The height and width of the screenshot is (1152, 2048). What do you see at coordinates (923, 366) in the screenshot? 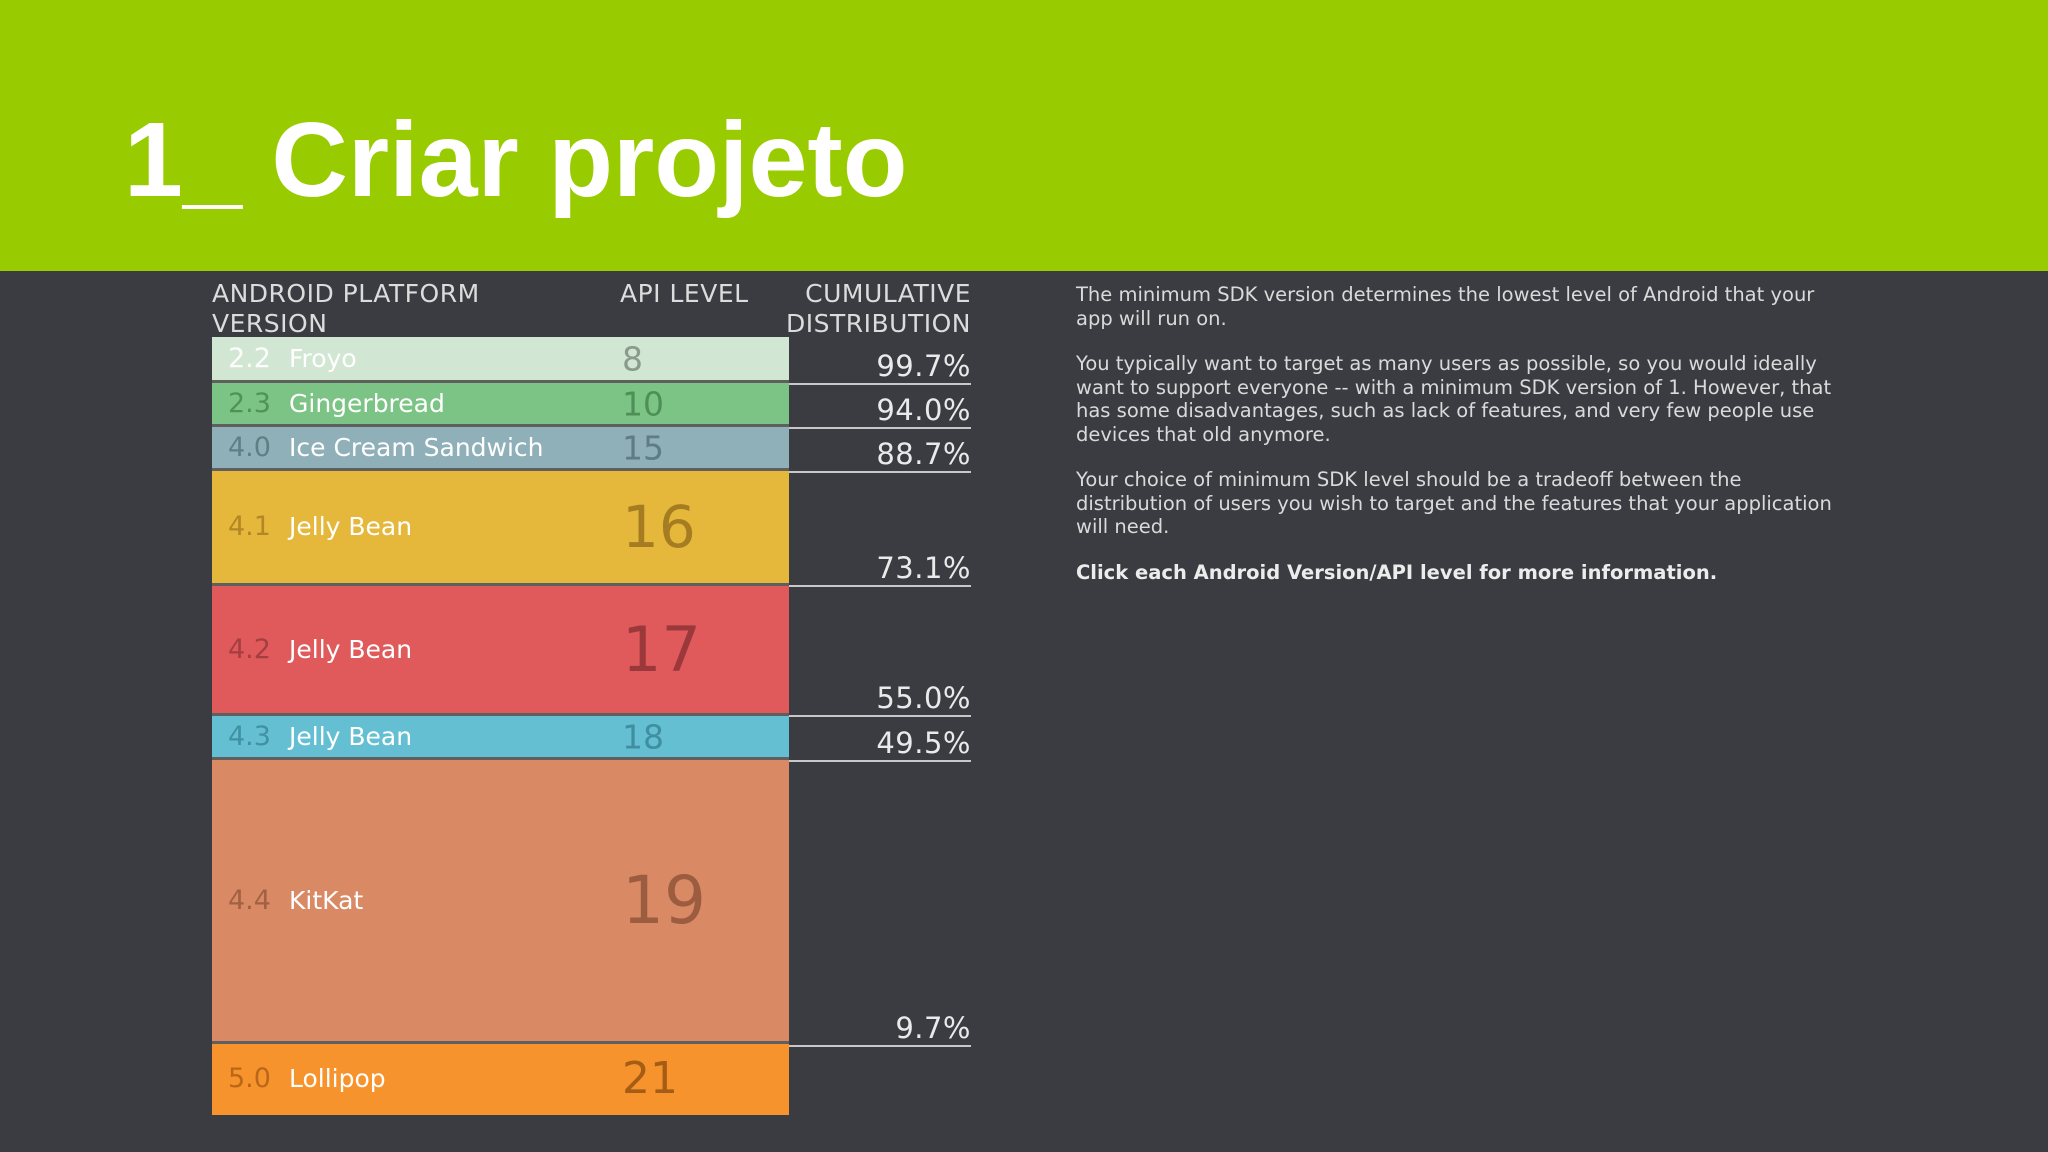
I see `cumulative-distribution-value: 99.7%` at bounding box center [923, 366].